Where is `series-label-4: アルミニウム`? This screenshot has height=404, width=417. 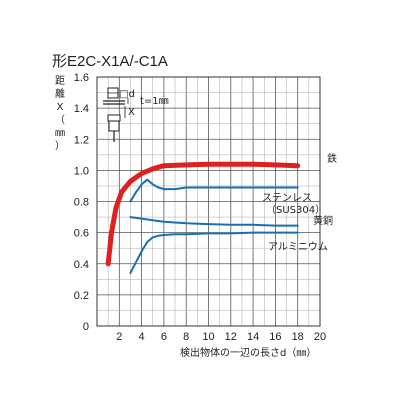 series-label-4: アルミニウム is located at coordinates (298, 247).